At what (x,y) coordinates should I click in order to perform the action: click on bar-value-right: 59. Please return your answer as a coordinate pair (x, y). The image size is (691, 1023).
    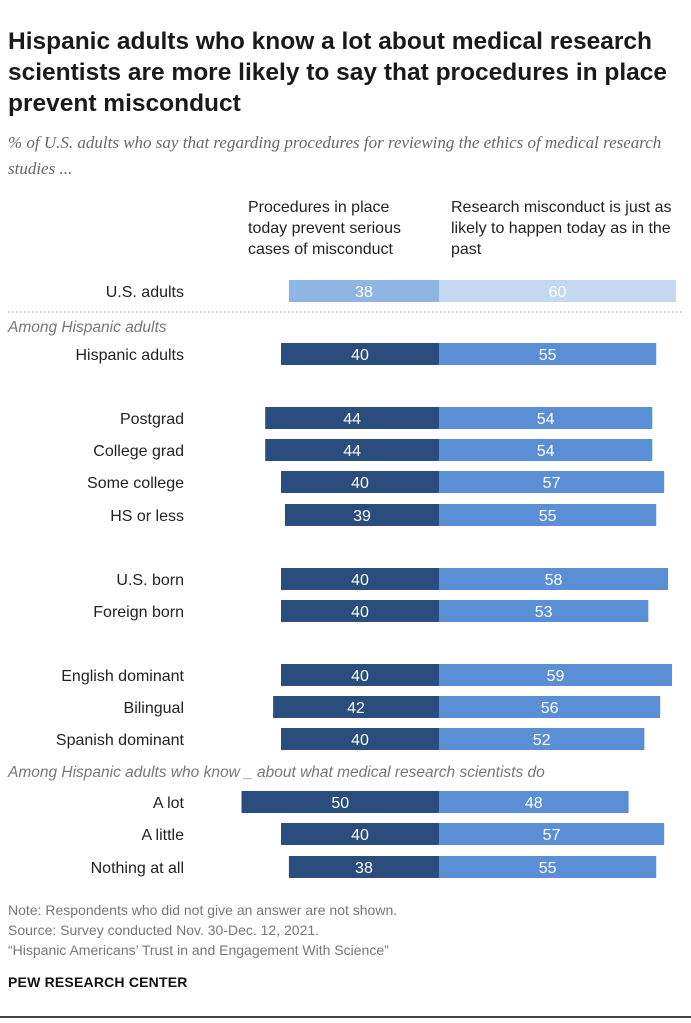
    Looking at the image, I should click on (556, 676).